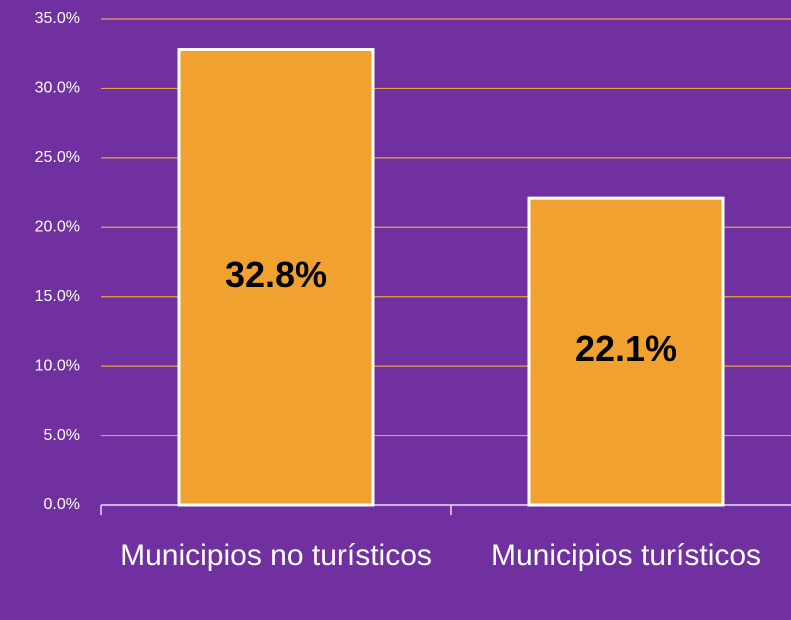 This screenshot has height=620, width=791. Describe the element at coordinates (57, 18) in the screenshot. I see `y-tick-label: 35.0%` at that location.